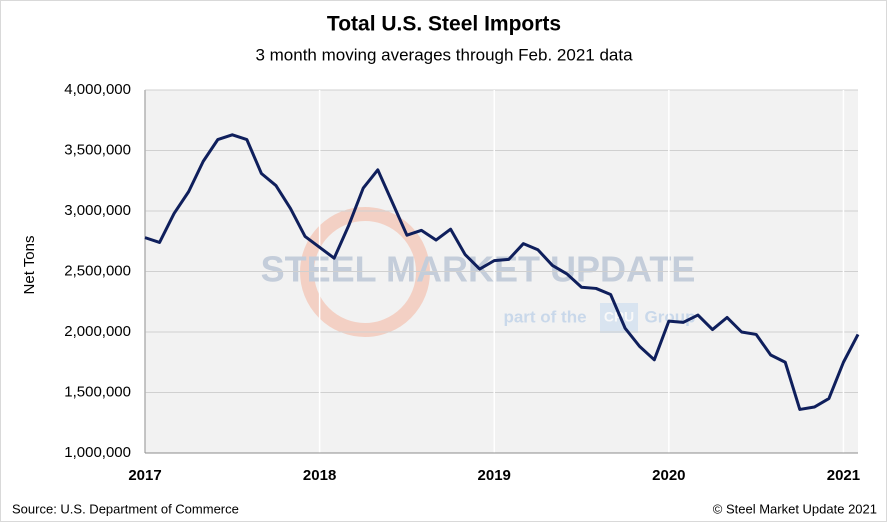 The image size is (887, 522). Describe the element at coordinates (544, 316) in the screenshot. I see `watermark-sub: part of the` at that location.